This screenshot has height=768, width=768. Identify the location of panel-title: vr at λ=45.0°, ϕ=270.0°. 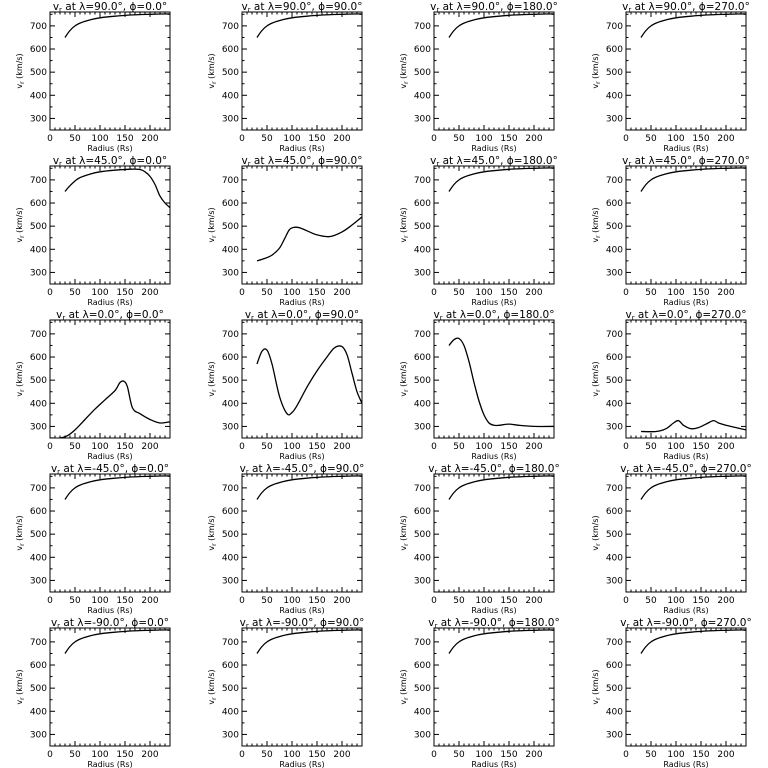
(686, 161).